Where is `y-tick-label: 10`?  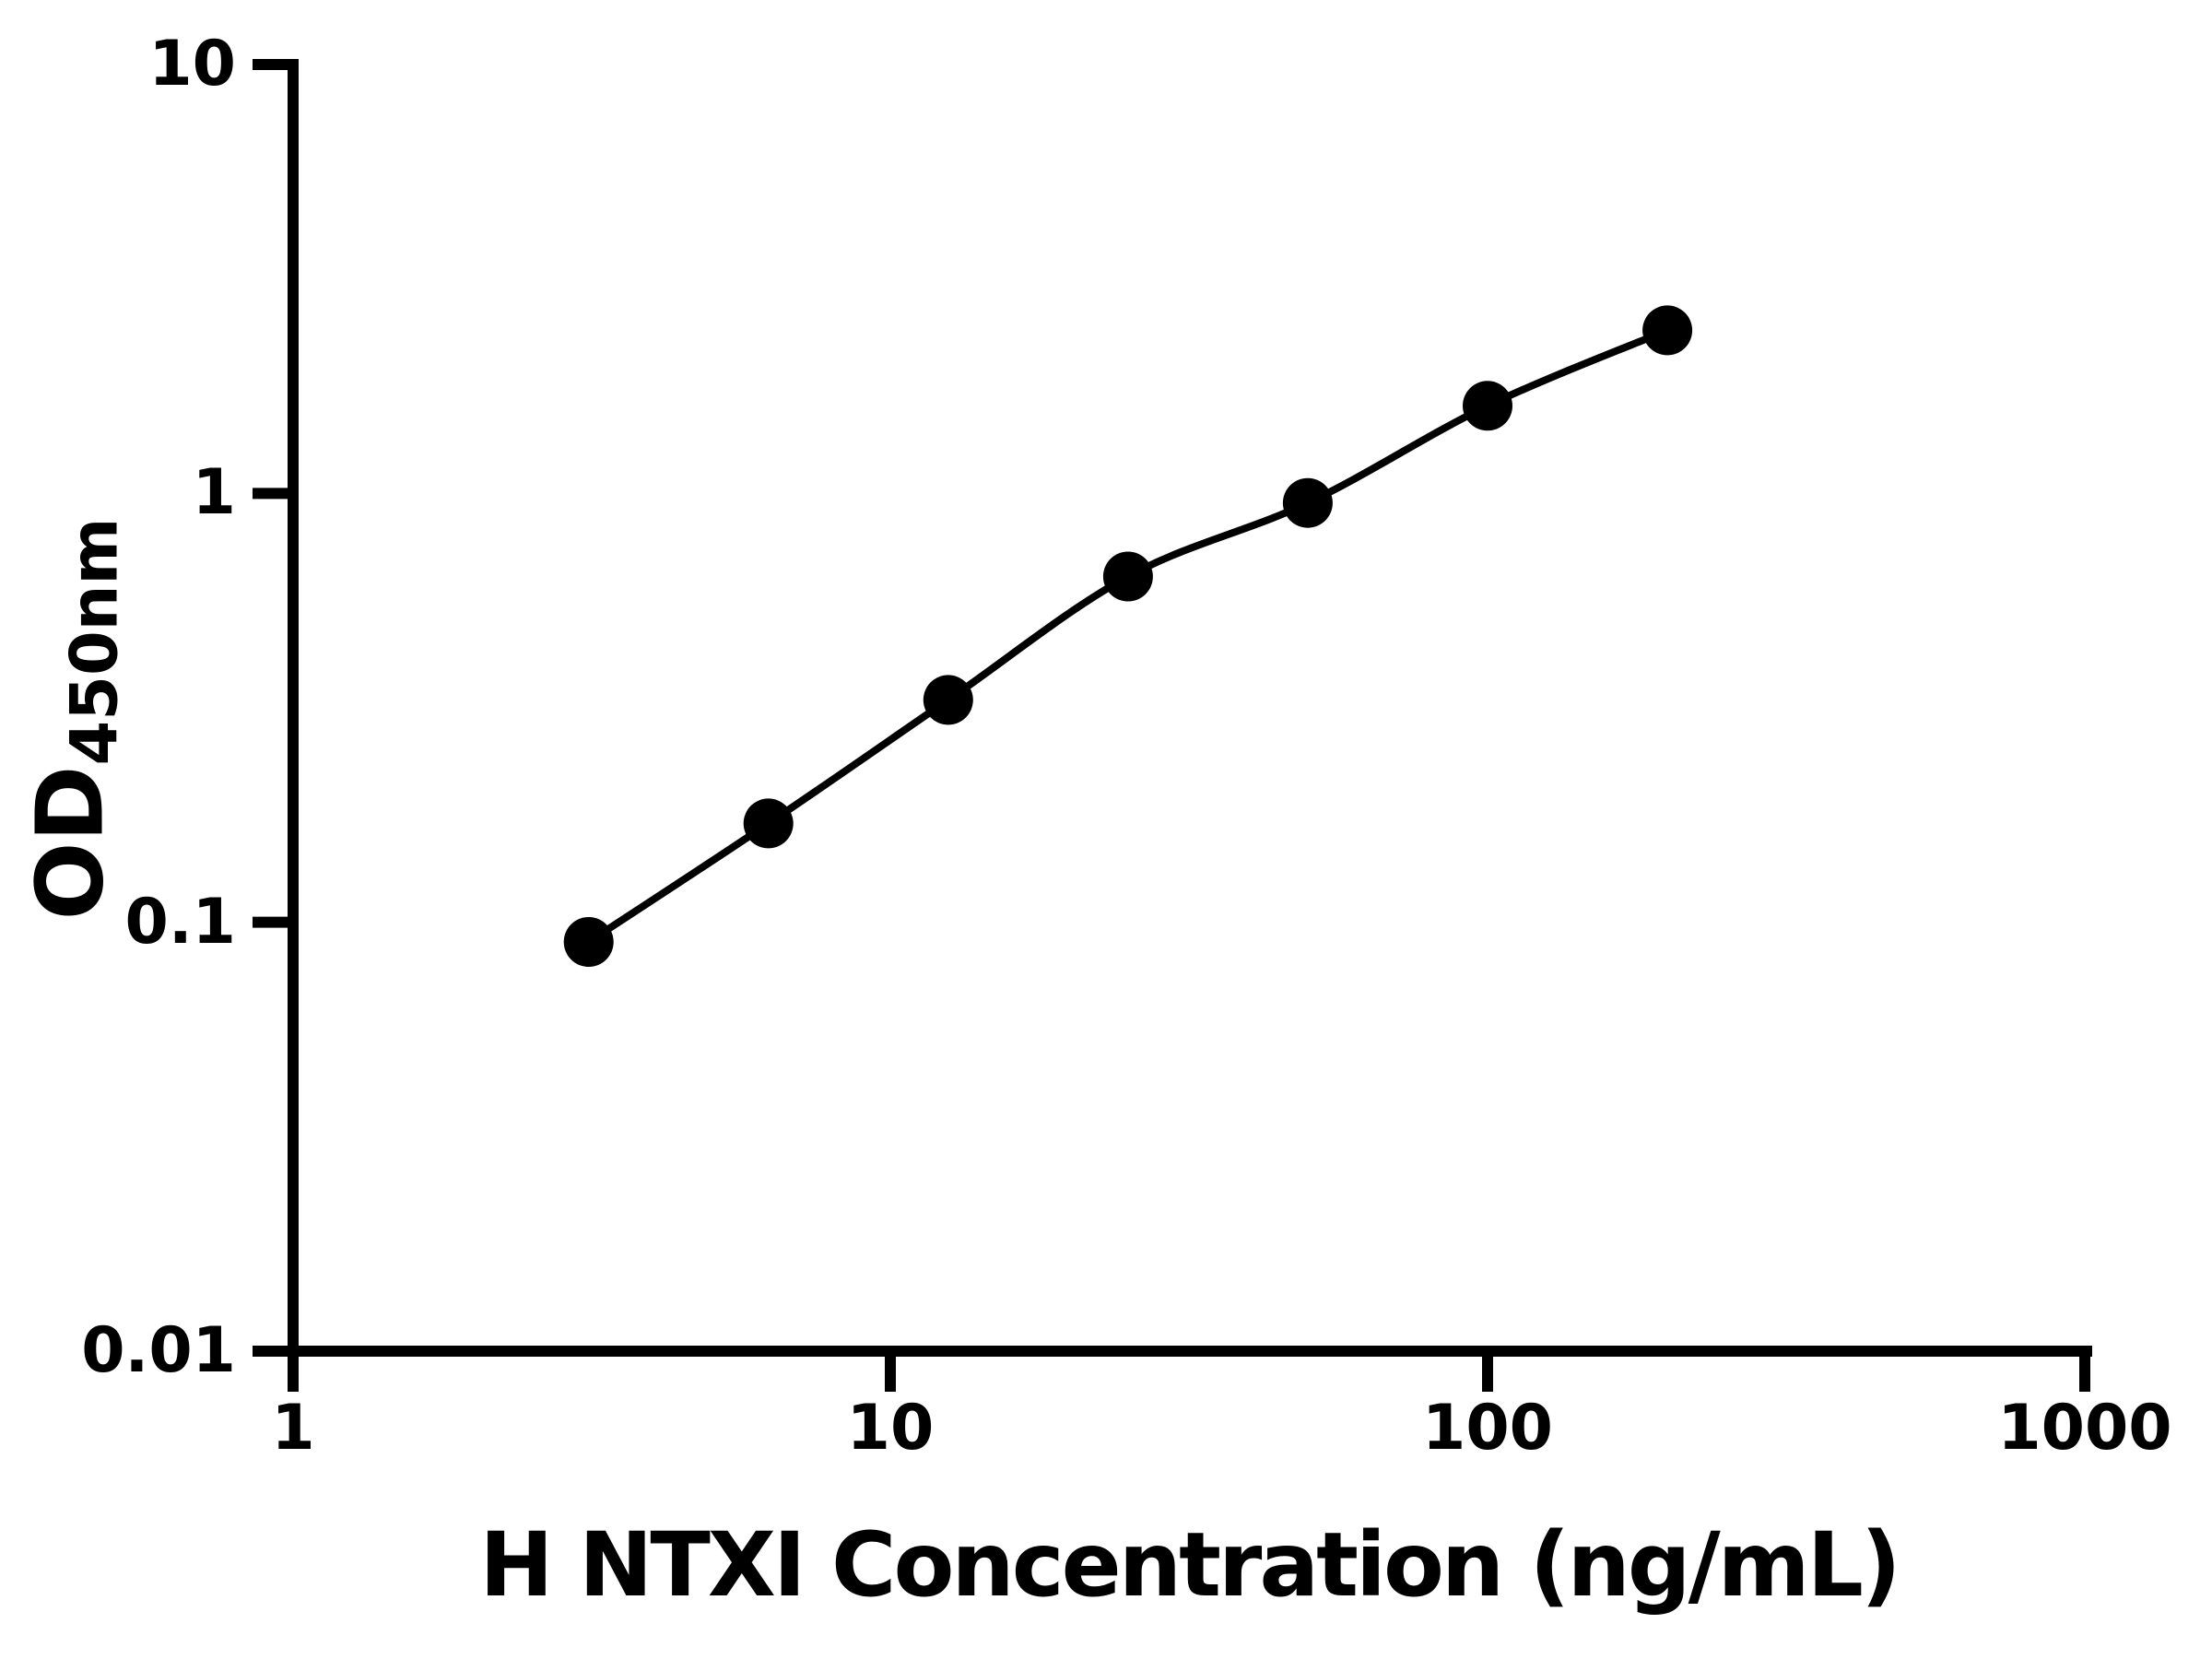 y-tick-label: 10 is located at coordinates (192, 64).